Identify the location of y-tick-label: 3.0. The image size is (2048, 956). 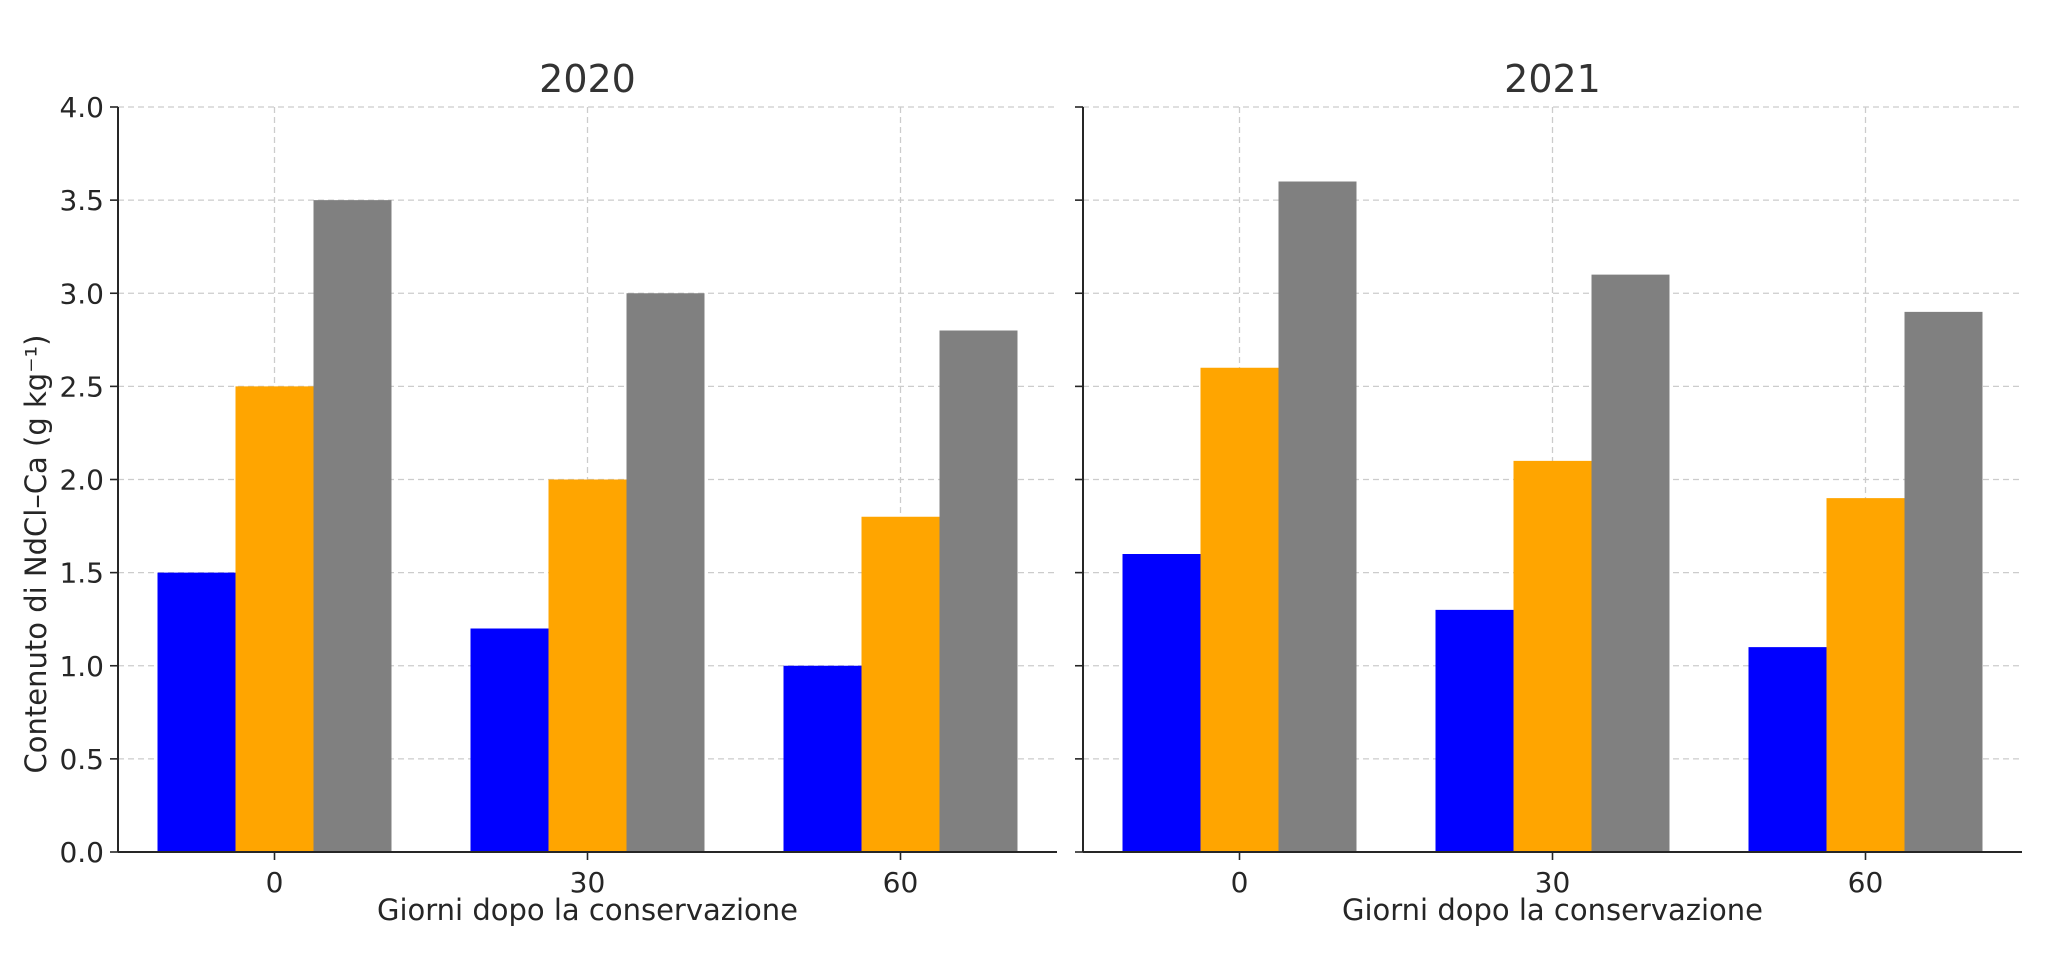
(81, 293).